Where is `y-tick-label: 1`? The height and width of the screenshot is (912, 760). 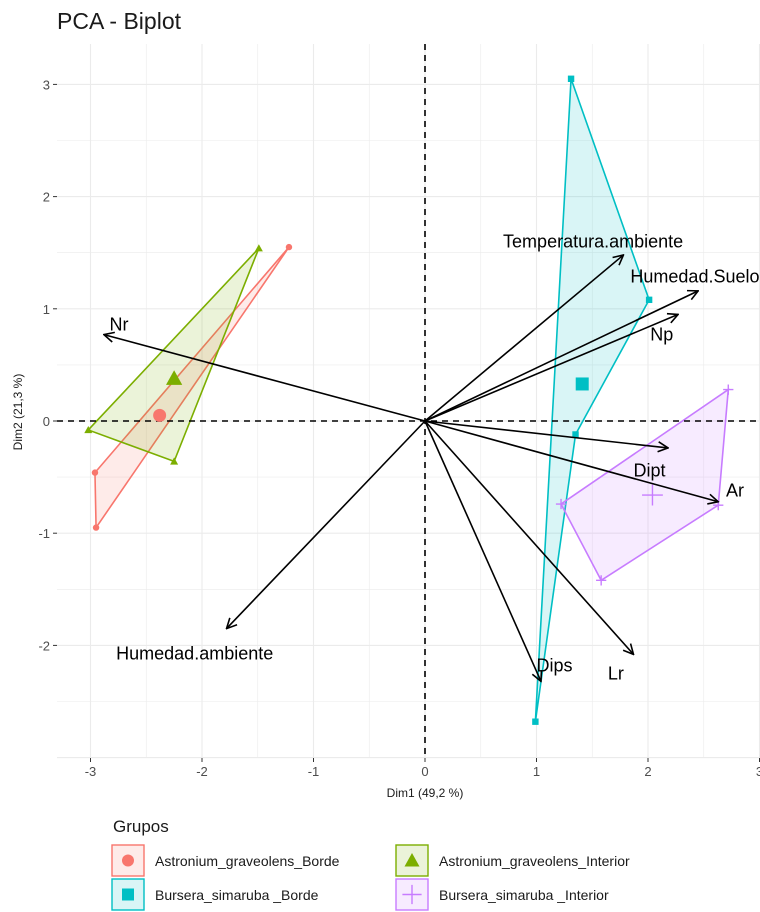 y-tick-label: 1 is located at coordinates (46, 309).